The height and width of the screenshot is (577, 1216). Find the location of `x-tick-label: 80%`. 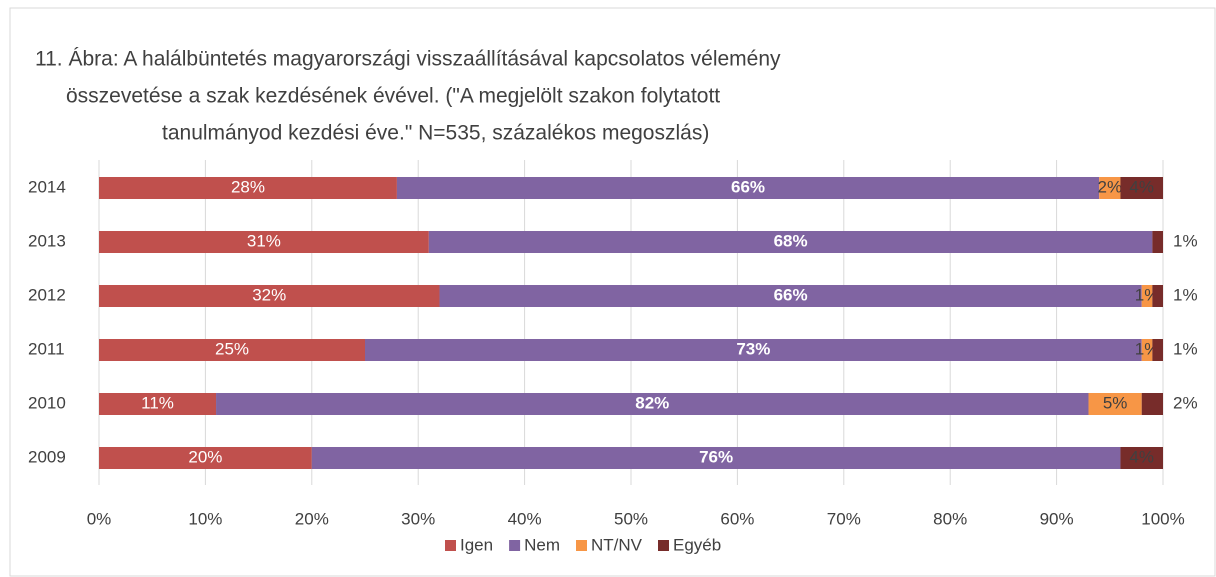

x-tick-label: 80% is located at coordinates (950, 518).